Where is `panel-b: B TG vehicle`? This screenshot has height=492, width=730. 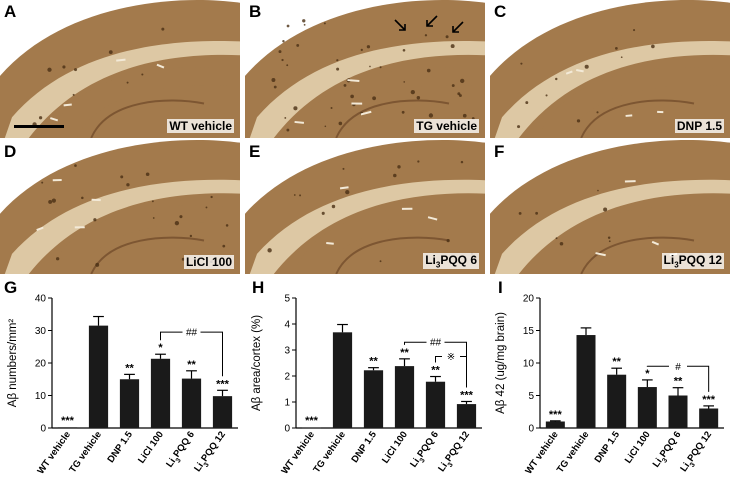 panel-b: B TG vehicle is located at coordinates (365, 69).